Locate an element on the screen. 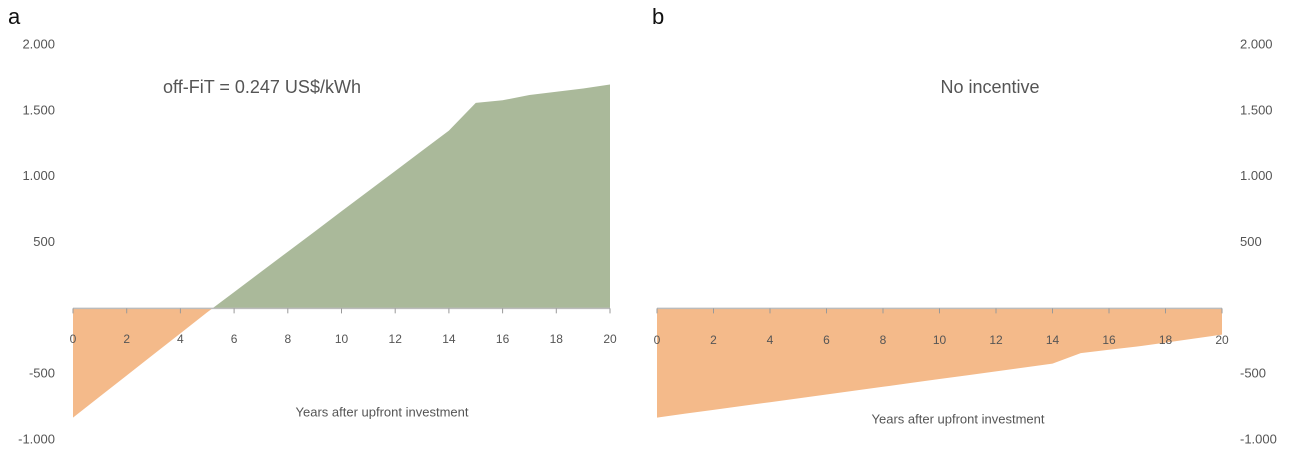 This screenshot has height=451, width=1303. panel-title: b is located at coordinates (658, 16).